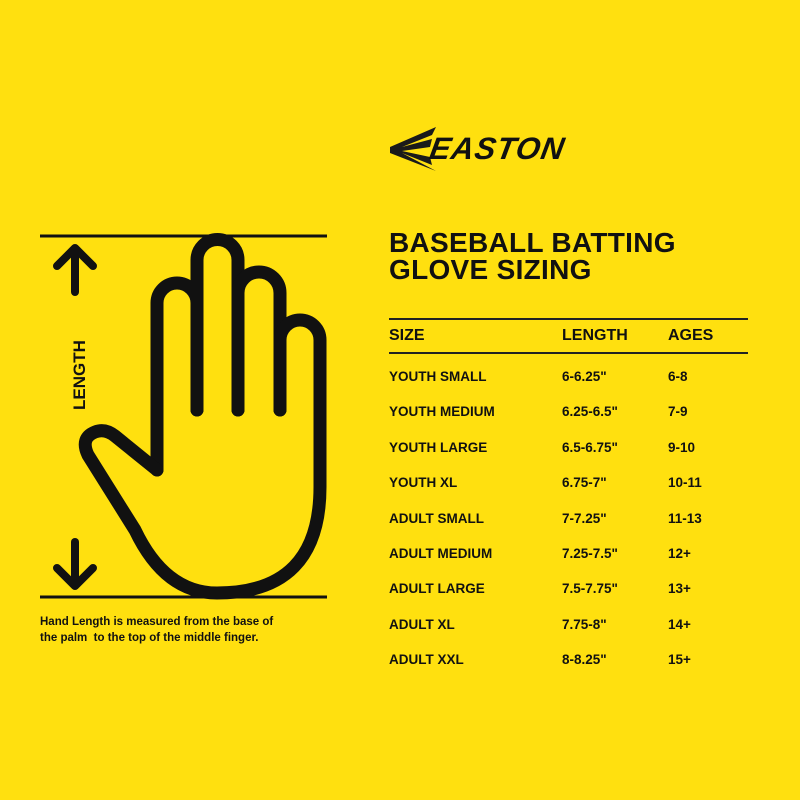 The image size is (800, 800). What do you see at coordinates (568, 353) in the screenshot?
I see `table-header-divider` at bounding box center [568, 353].